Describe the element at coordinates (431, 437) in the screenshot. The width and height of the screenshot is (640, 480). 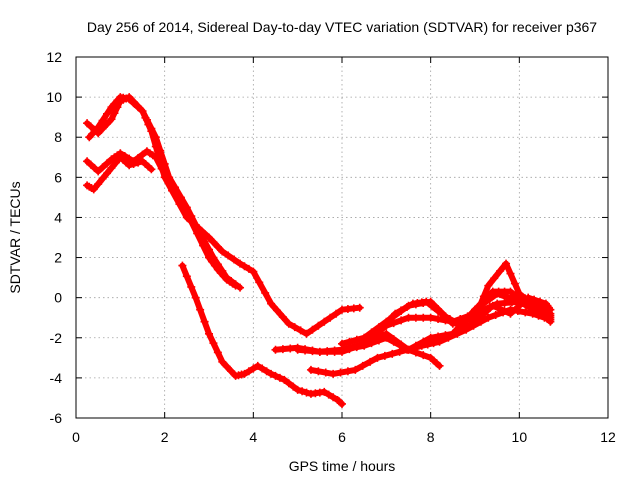
I see `x-tick-label: 8` at that location.